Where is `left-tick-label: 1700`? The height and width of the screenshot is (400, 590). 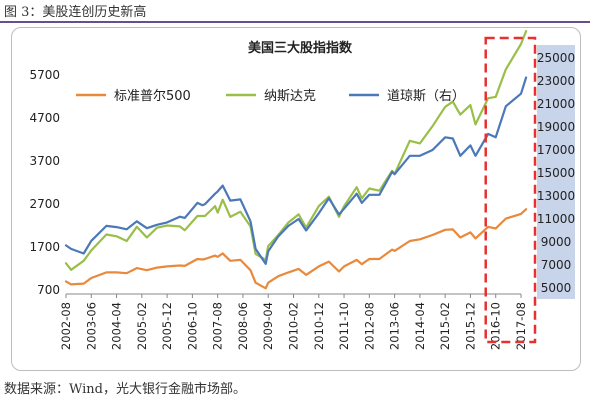
left-tick-label: 1700 is located at coordinates (44, 247).